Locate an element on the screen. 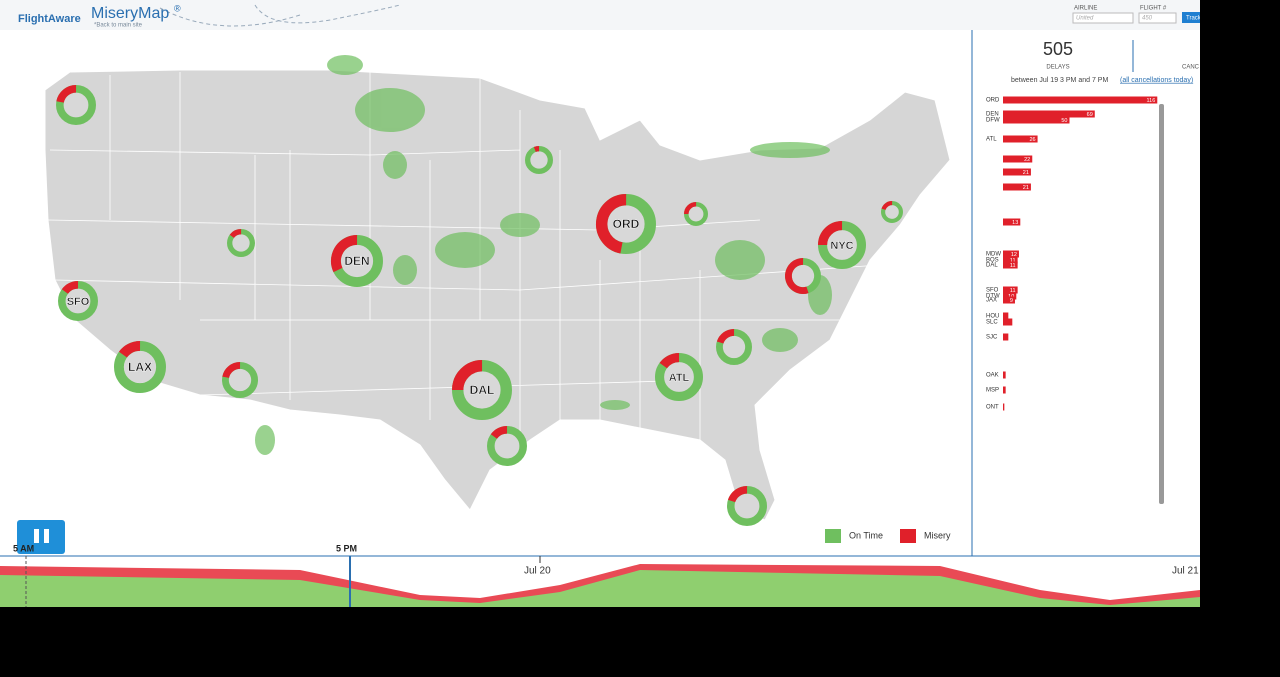 This screenshot has width=1280, height=677. airport-label: NYC is located at coordinates (841, 246).